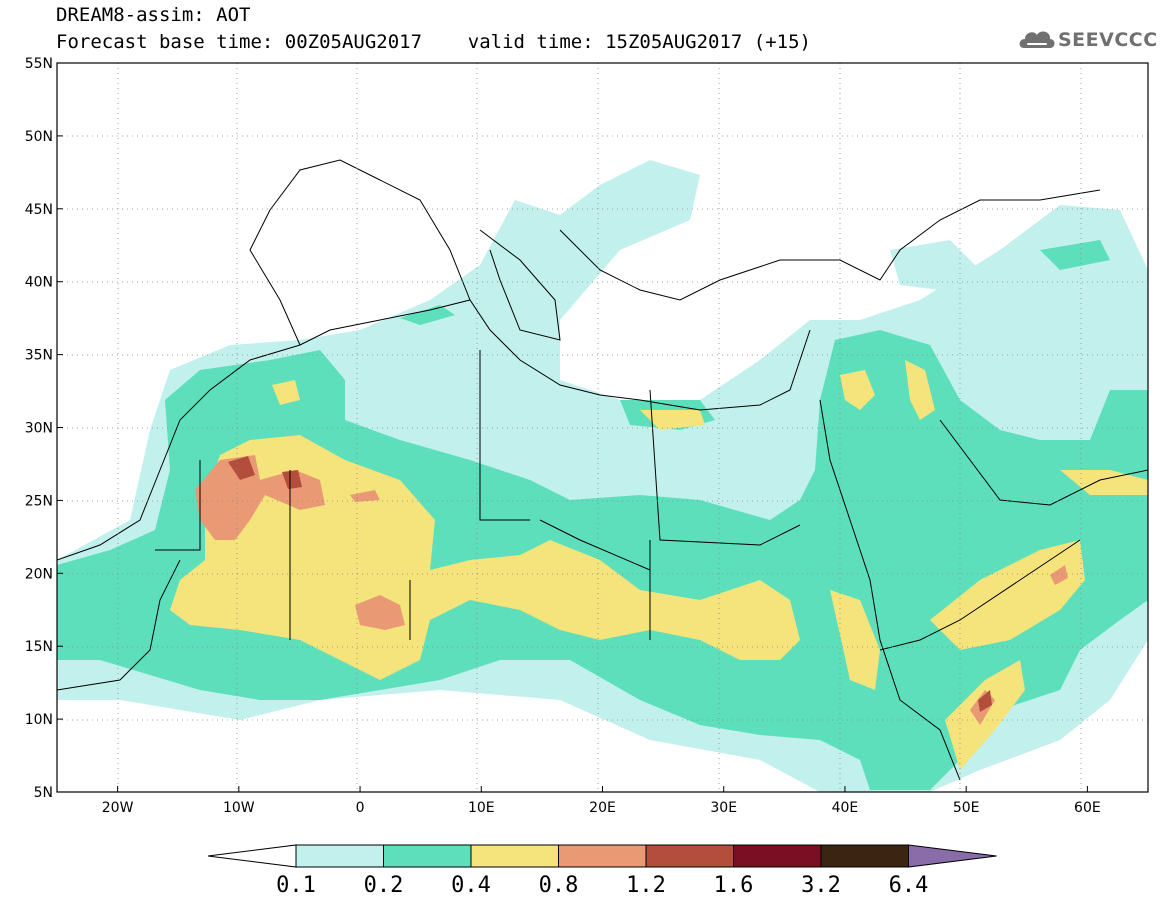  I want to click on lat-tick-label: 5N, so click(43, 793).